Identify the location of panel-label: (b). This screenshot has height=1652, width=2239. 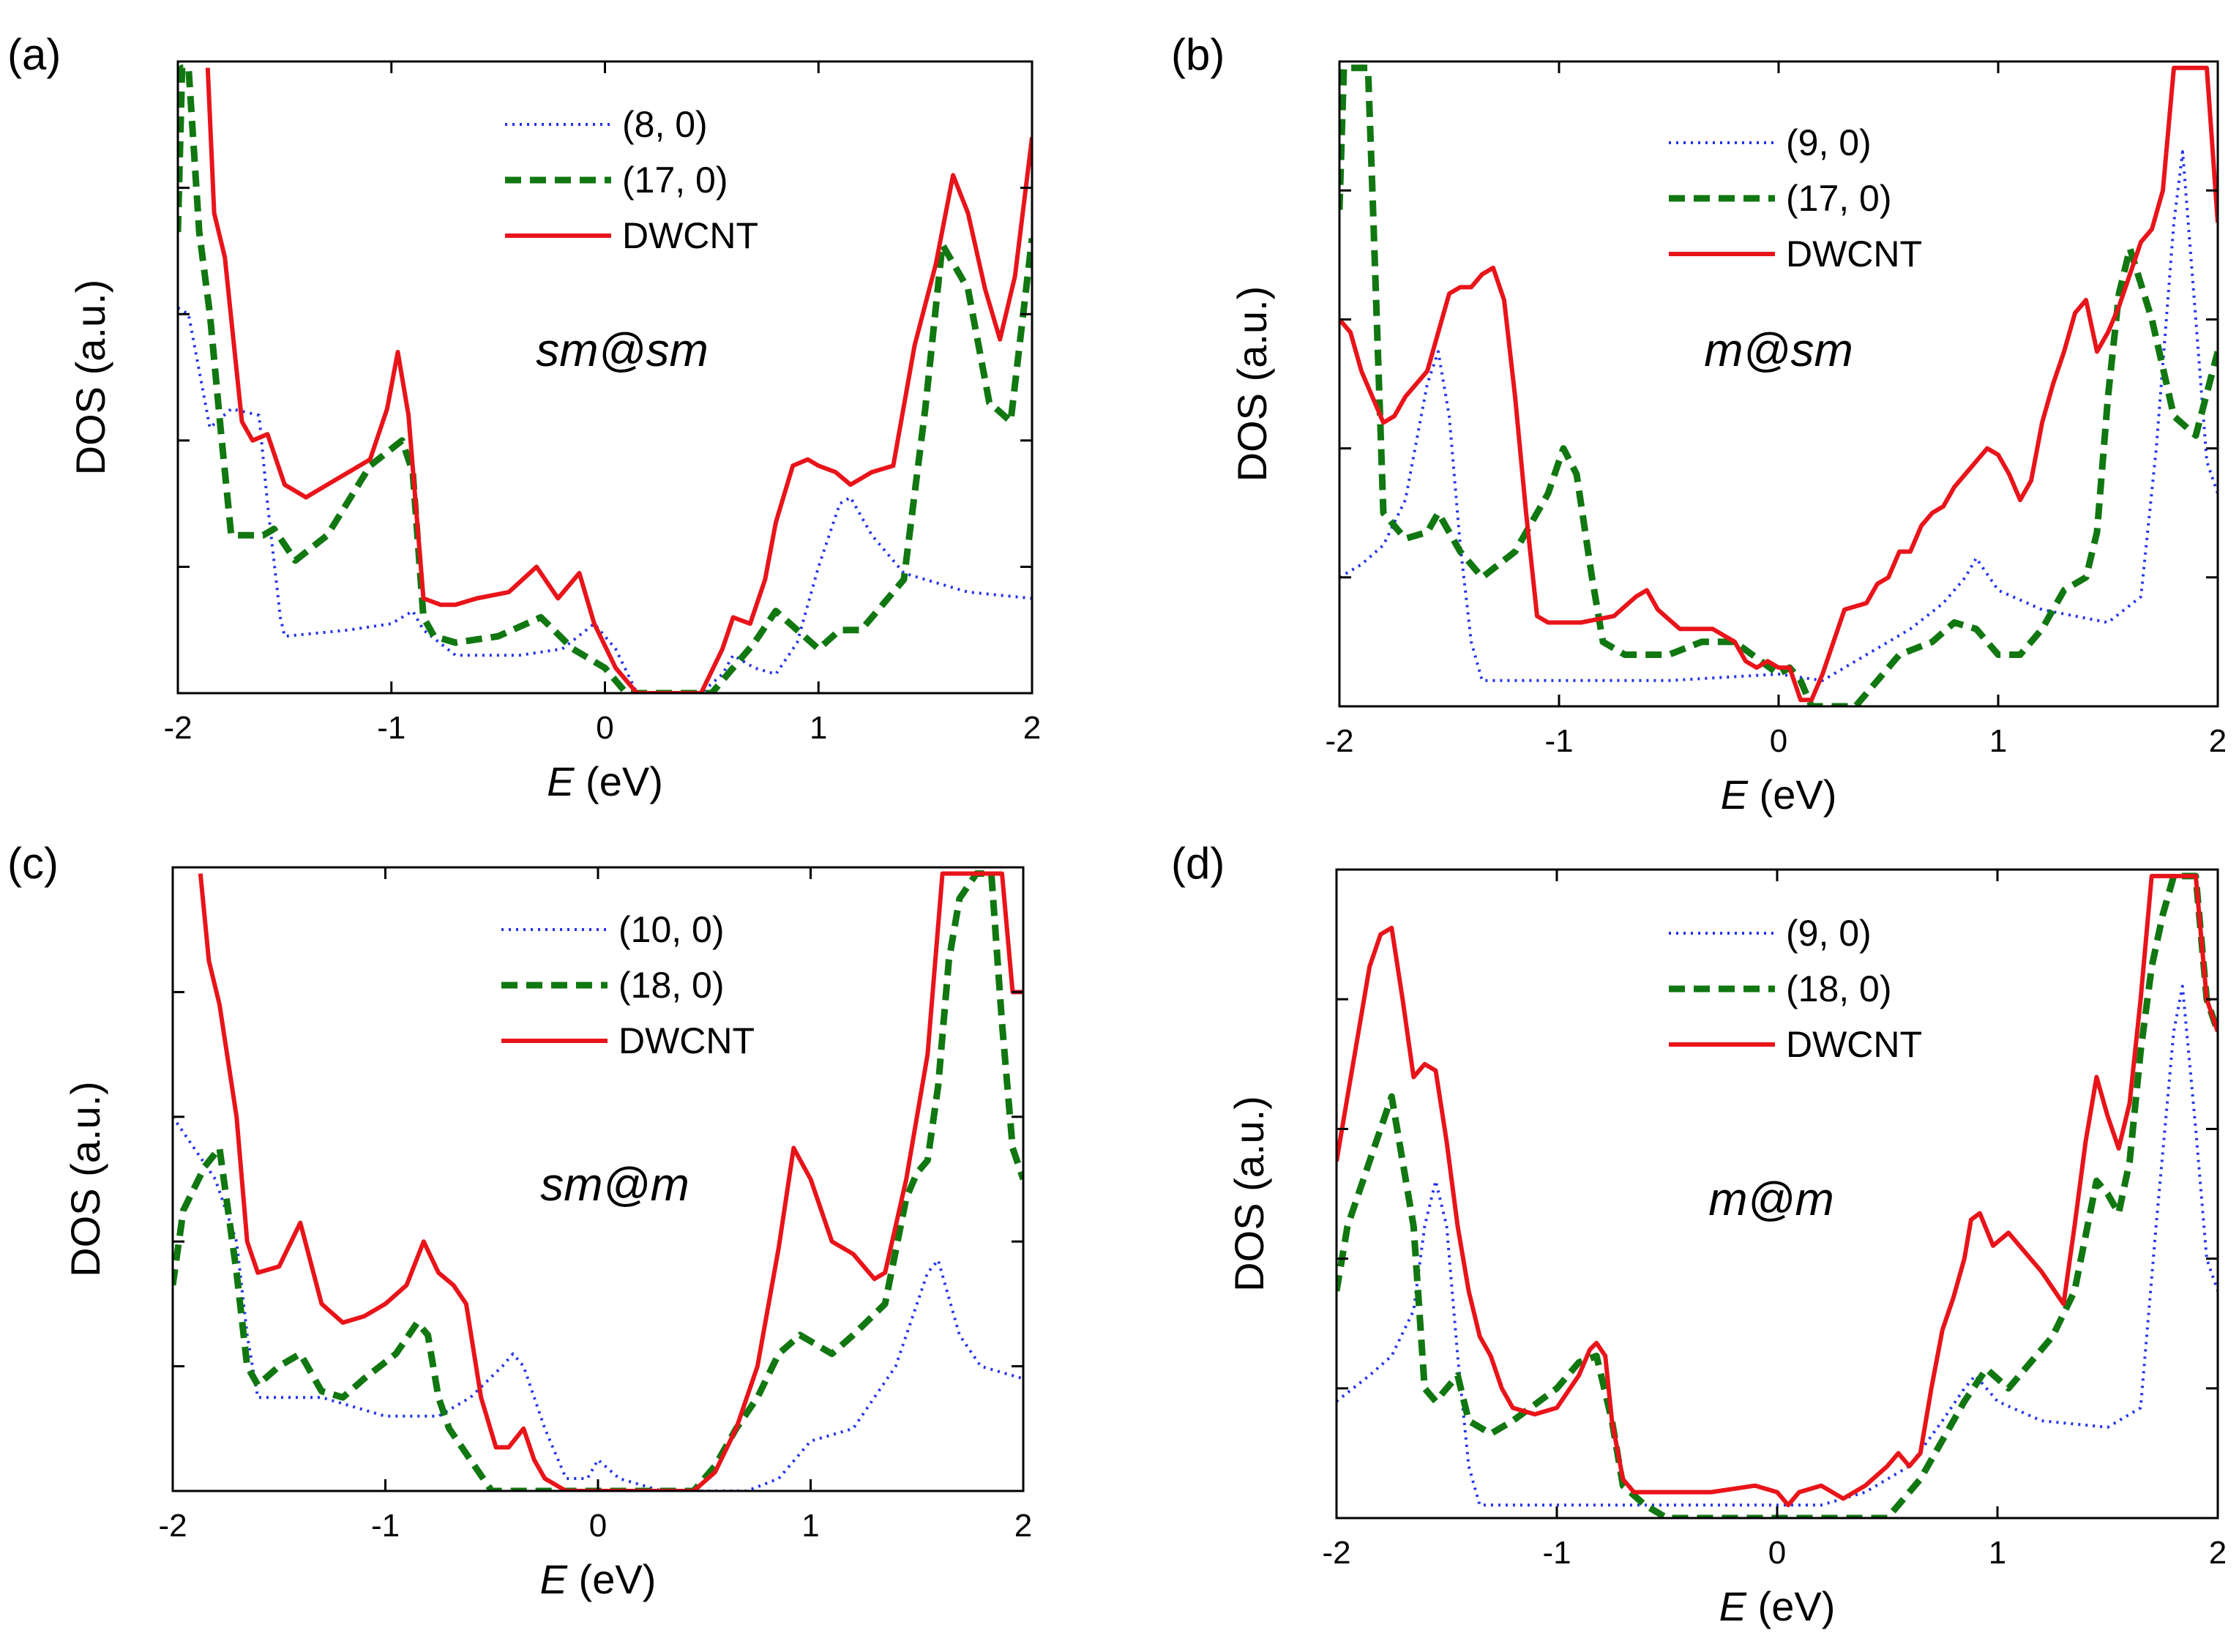
(1198, 54).